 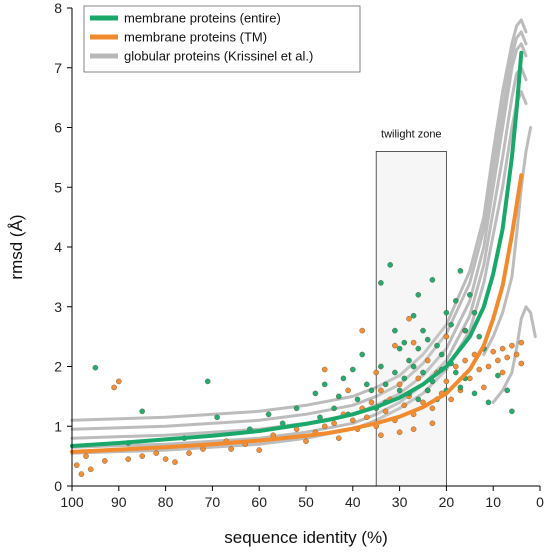 I want to click on y-tick-label-8: 8, so click(x=58, y=8).